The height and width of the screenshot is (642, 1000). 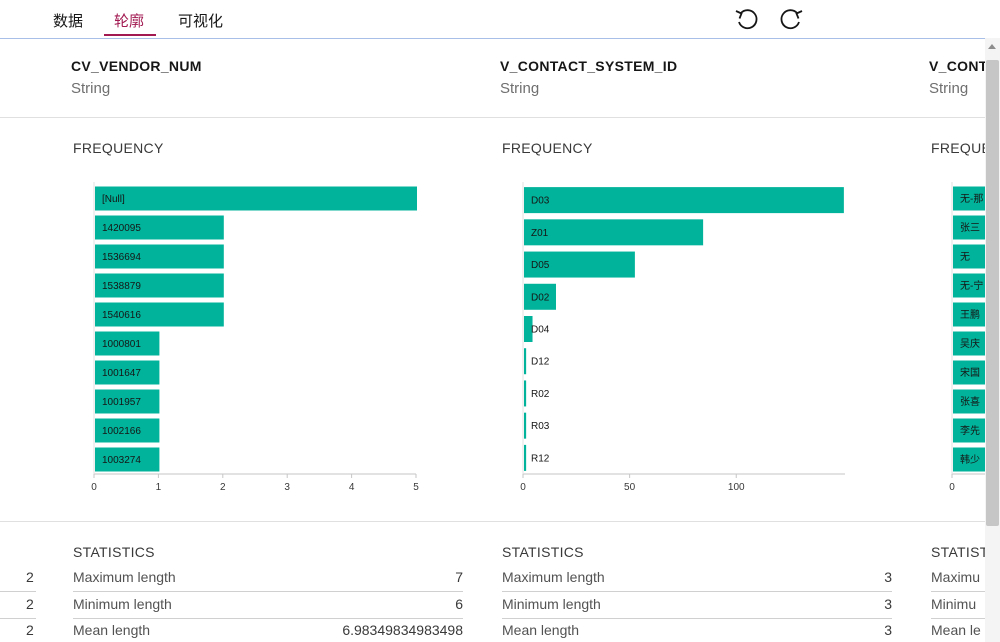 What do you see at coordinates (130, 35) in the screenshot?
I see `active-tab-indicator` at bounding box center [130, 35].